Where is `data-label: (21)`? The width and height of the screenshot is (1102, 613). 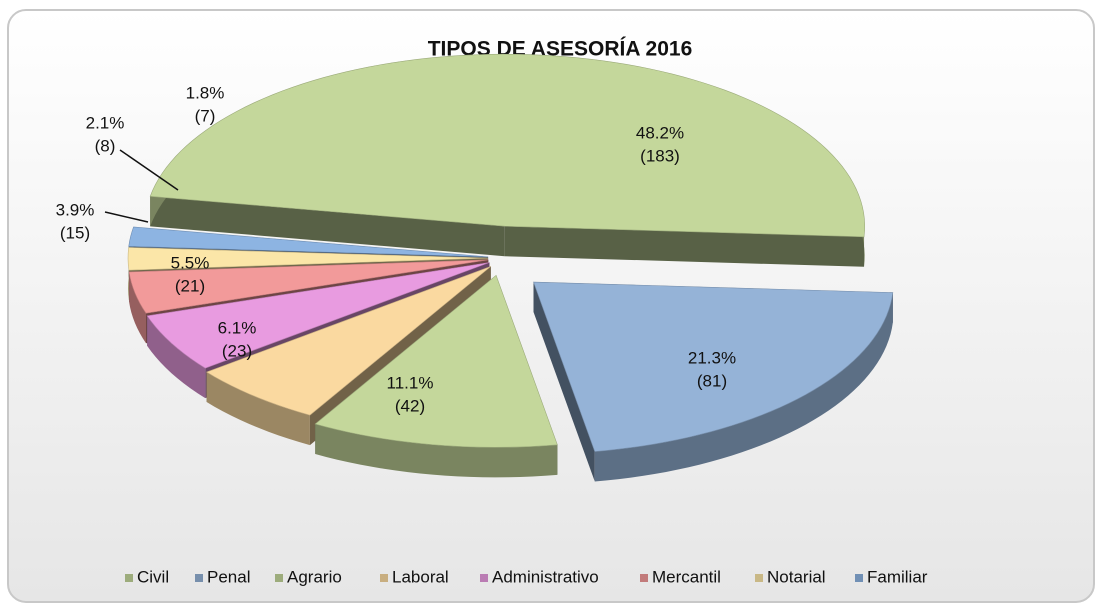
data-label: (21) is located at coordinates (190, 285).